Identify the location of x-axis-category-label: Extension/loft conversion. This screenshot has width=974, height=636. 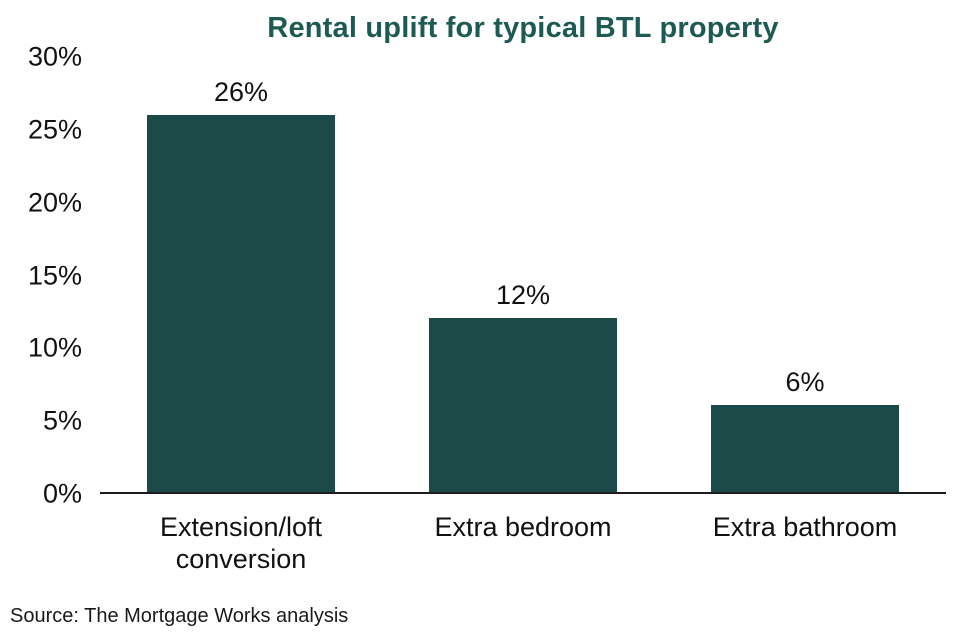
(241, 543).